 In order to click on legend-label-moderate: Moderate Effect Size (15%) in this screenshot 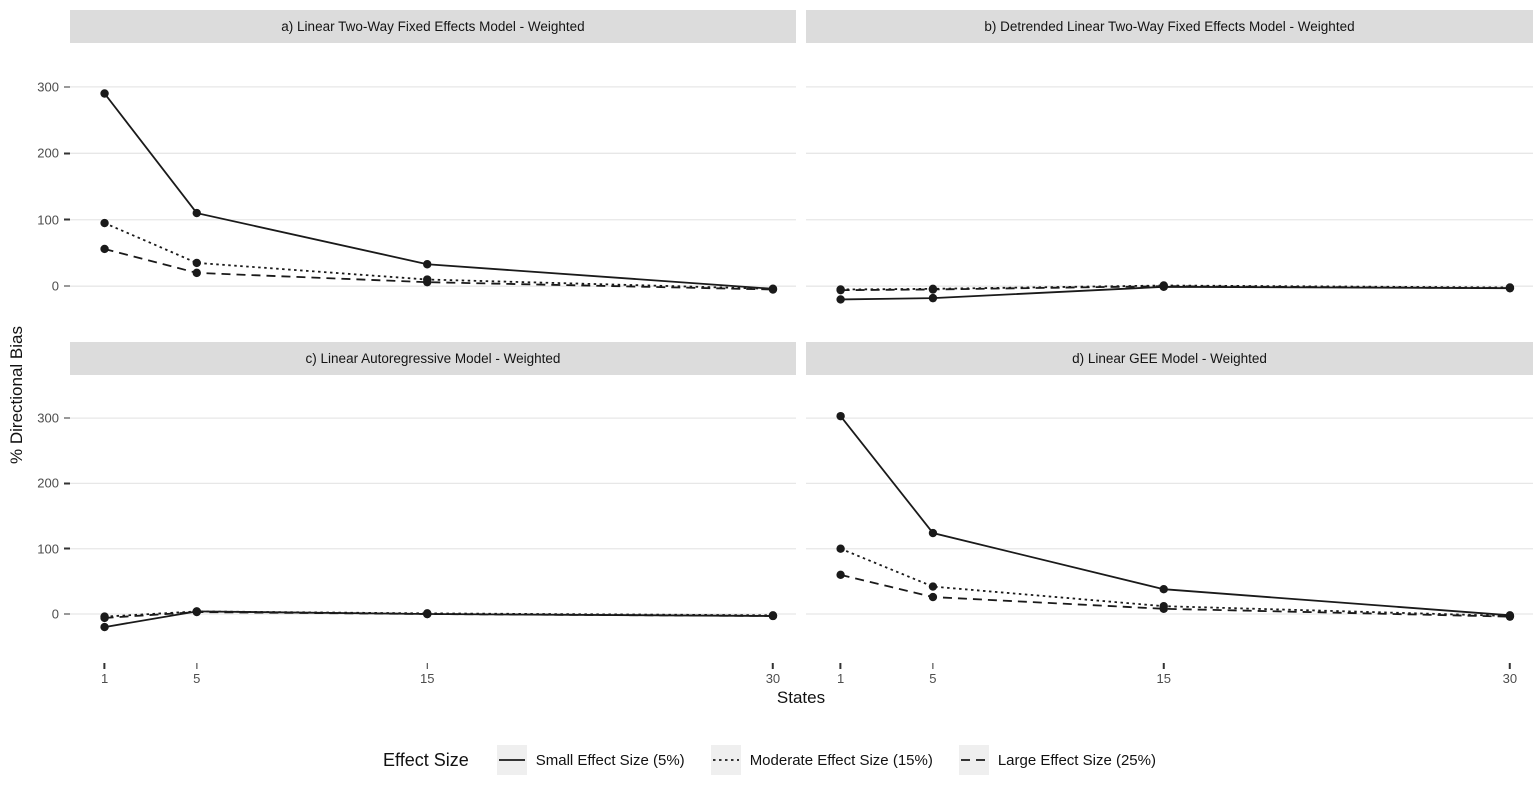, I will do `click(841, 760)`.